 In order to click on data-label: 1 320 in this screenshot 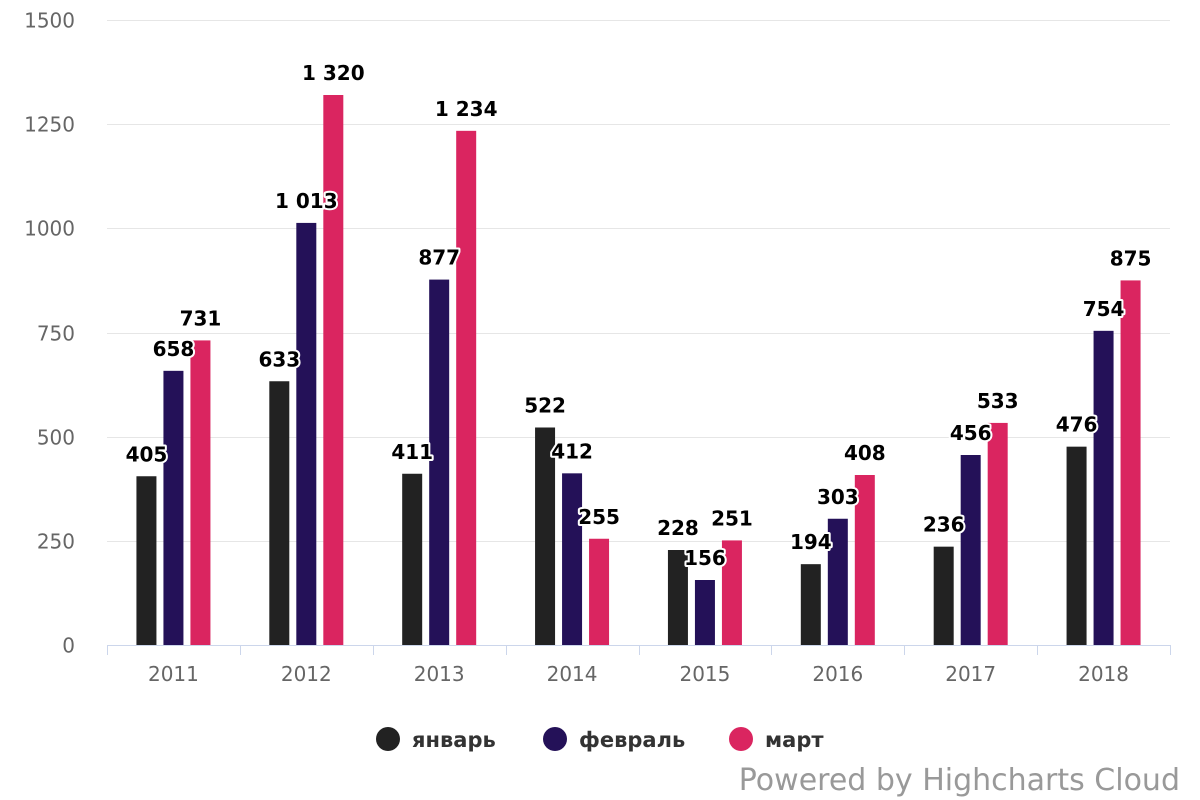, I will do `click(333, 73)`.